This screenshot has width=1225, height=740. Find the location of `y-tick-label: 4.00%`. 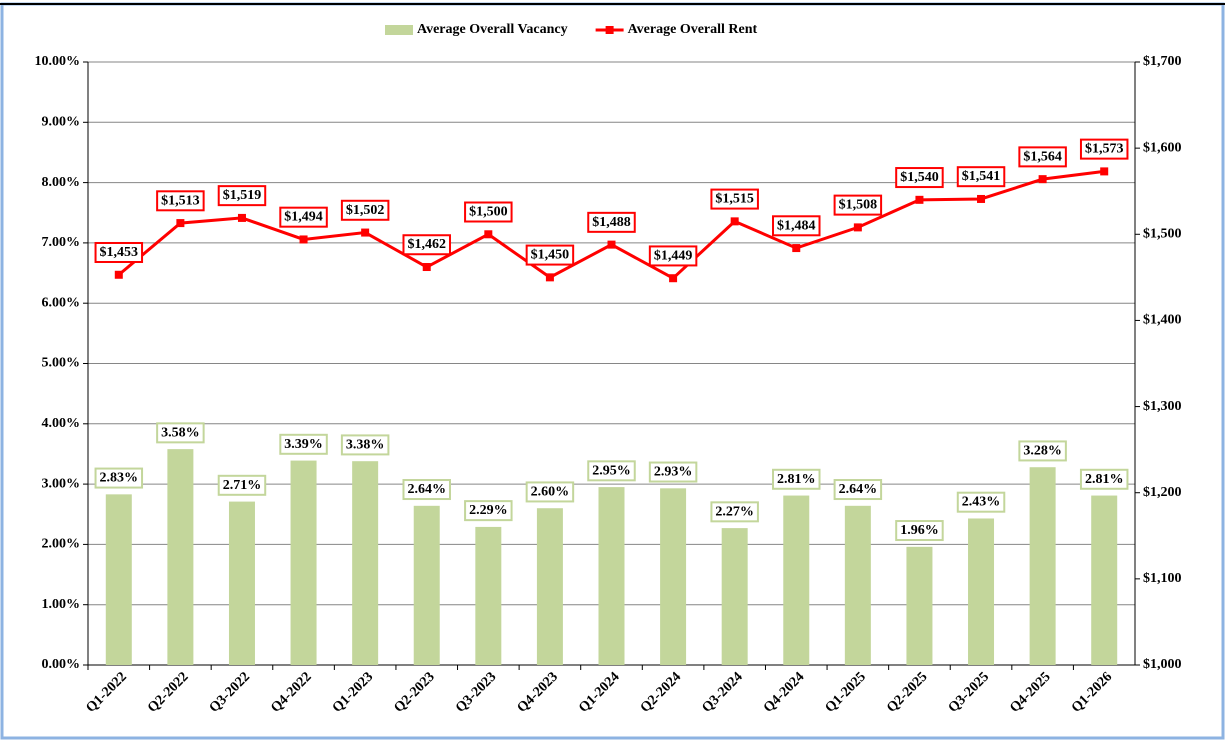

y-tick-label: 4.00% is located at coordinates (61, 423).